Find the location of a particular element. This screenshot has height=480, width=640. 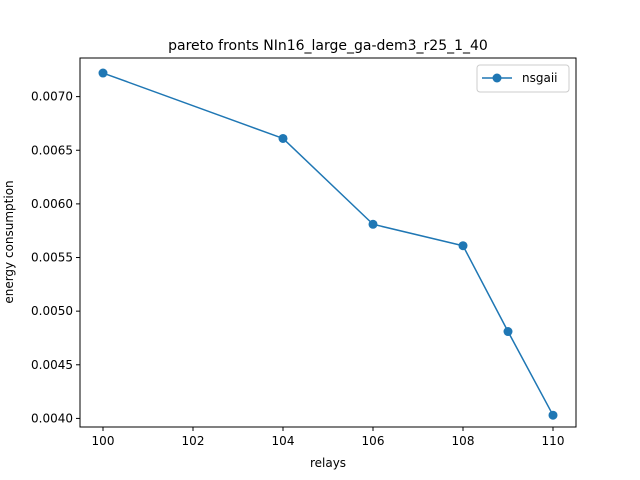

x-axis-label: relays is located at coordinates (328, 463).